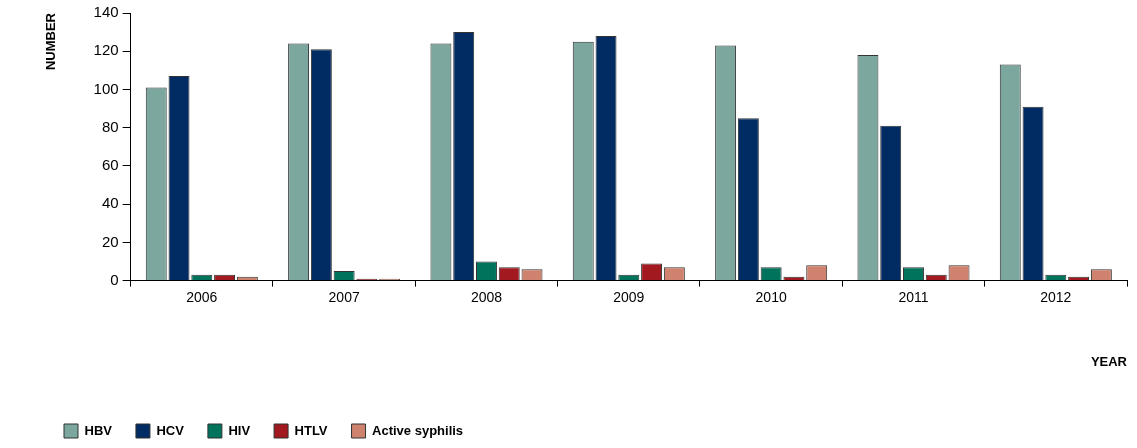  Describe the element at coordinates (239, 430) in the screenshot. I see `legend-label: HIV` at that location.